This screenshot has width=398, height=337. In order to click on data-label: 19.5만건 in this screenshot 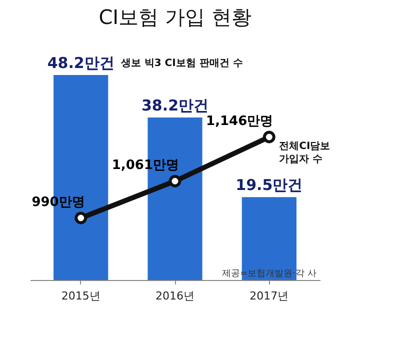, I will do `click(269, 185)`.